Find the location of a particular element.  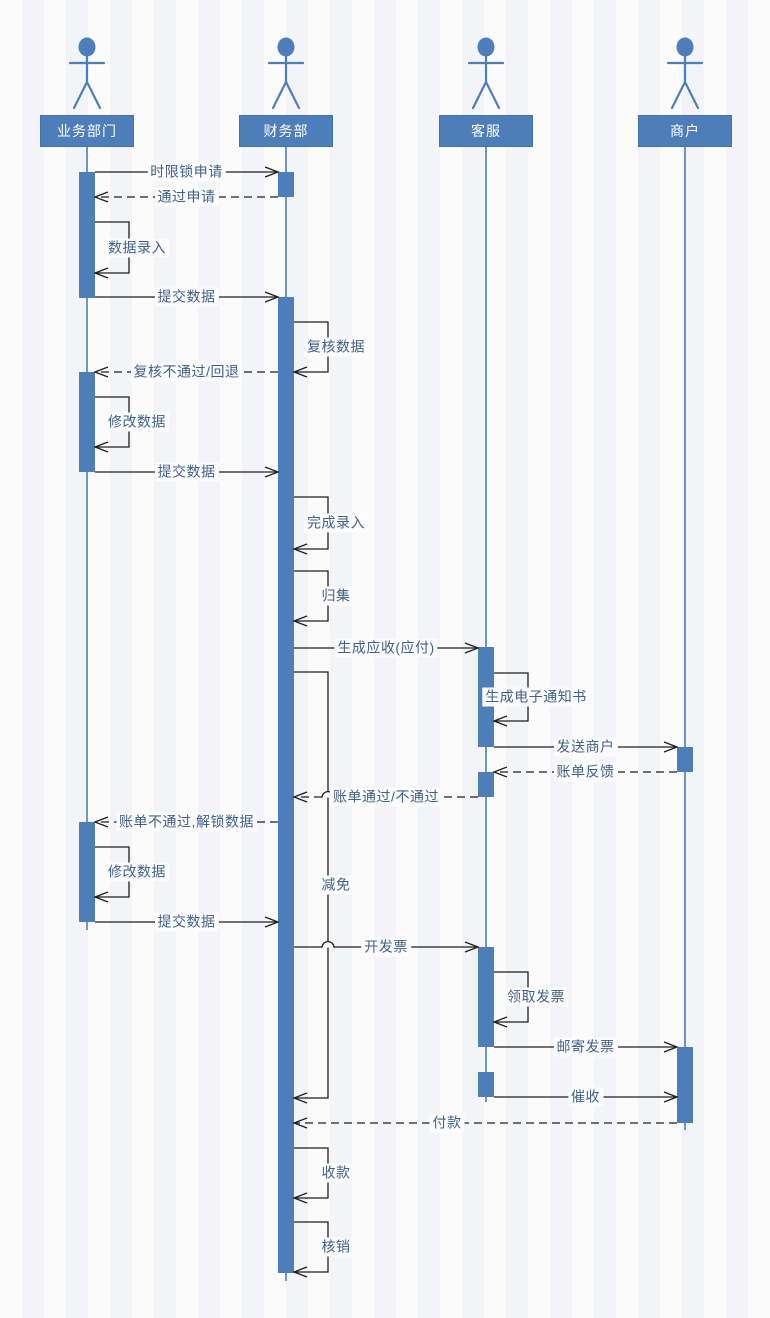

message-label: 账单通过/不通过 is located at coordinates (386, 797).